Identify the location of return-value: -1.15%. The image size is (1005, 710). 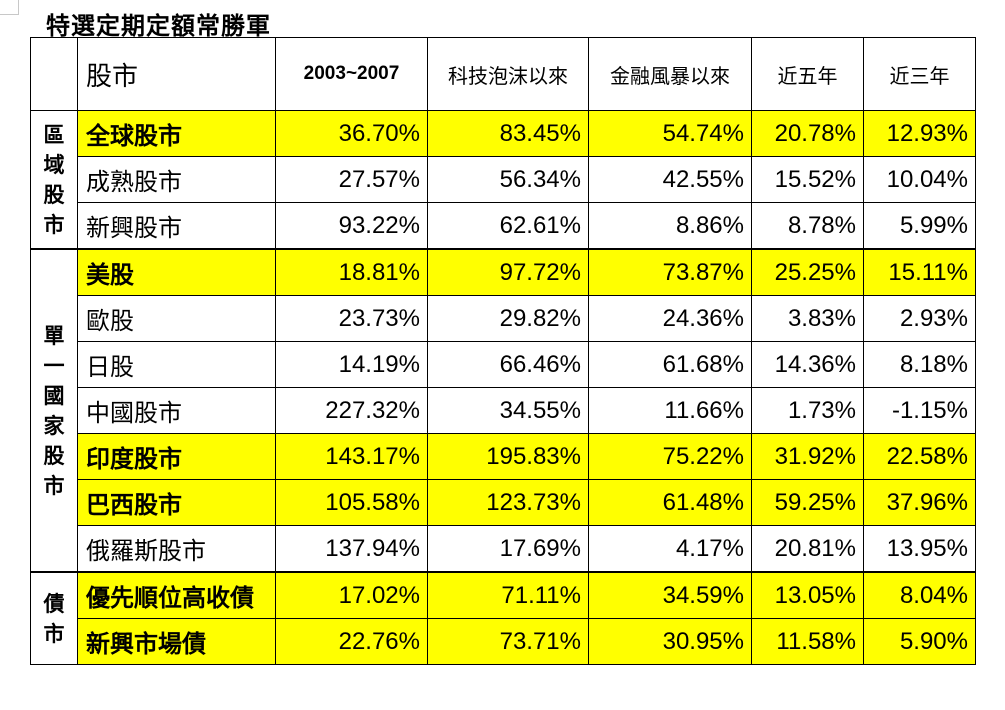
(919, 410).